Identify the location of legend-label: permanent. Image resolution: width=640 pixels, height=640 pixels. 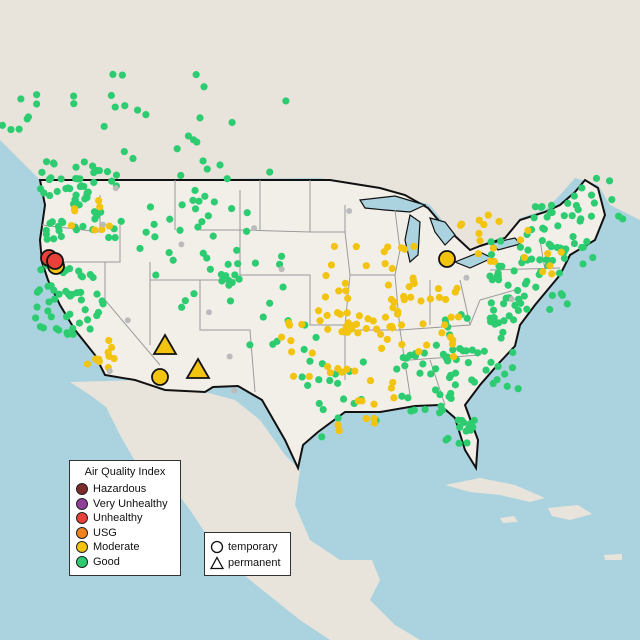
(254, 563).